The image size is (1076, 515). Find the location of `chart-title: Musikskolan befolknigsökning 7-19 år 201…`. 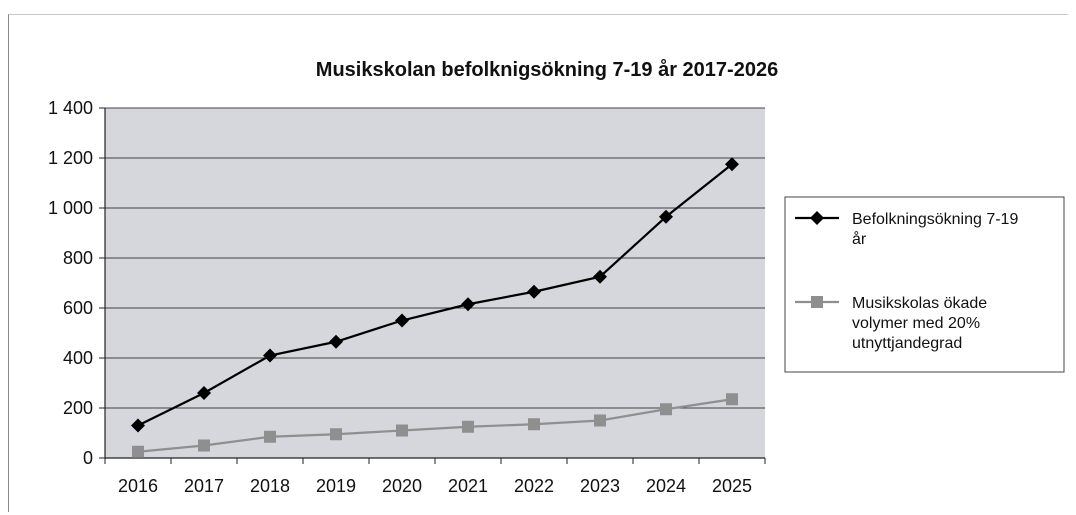

chart-title: Musikskolan befolknigsökning 7-19 år 201… is located at coordinates (547, 69).